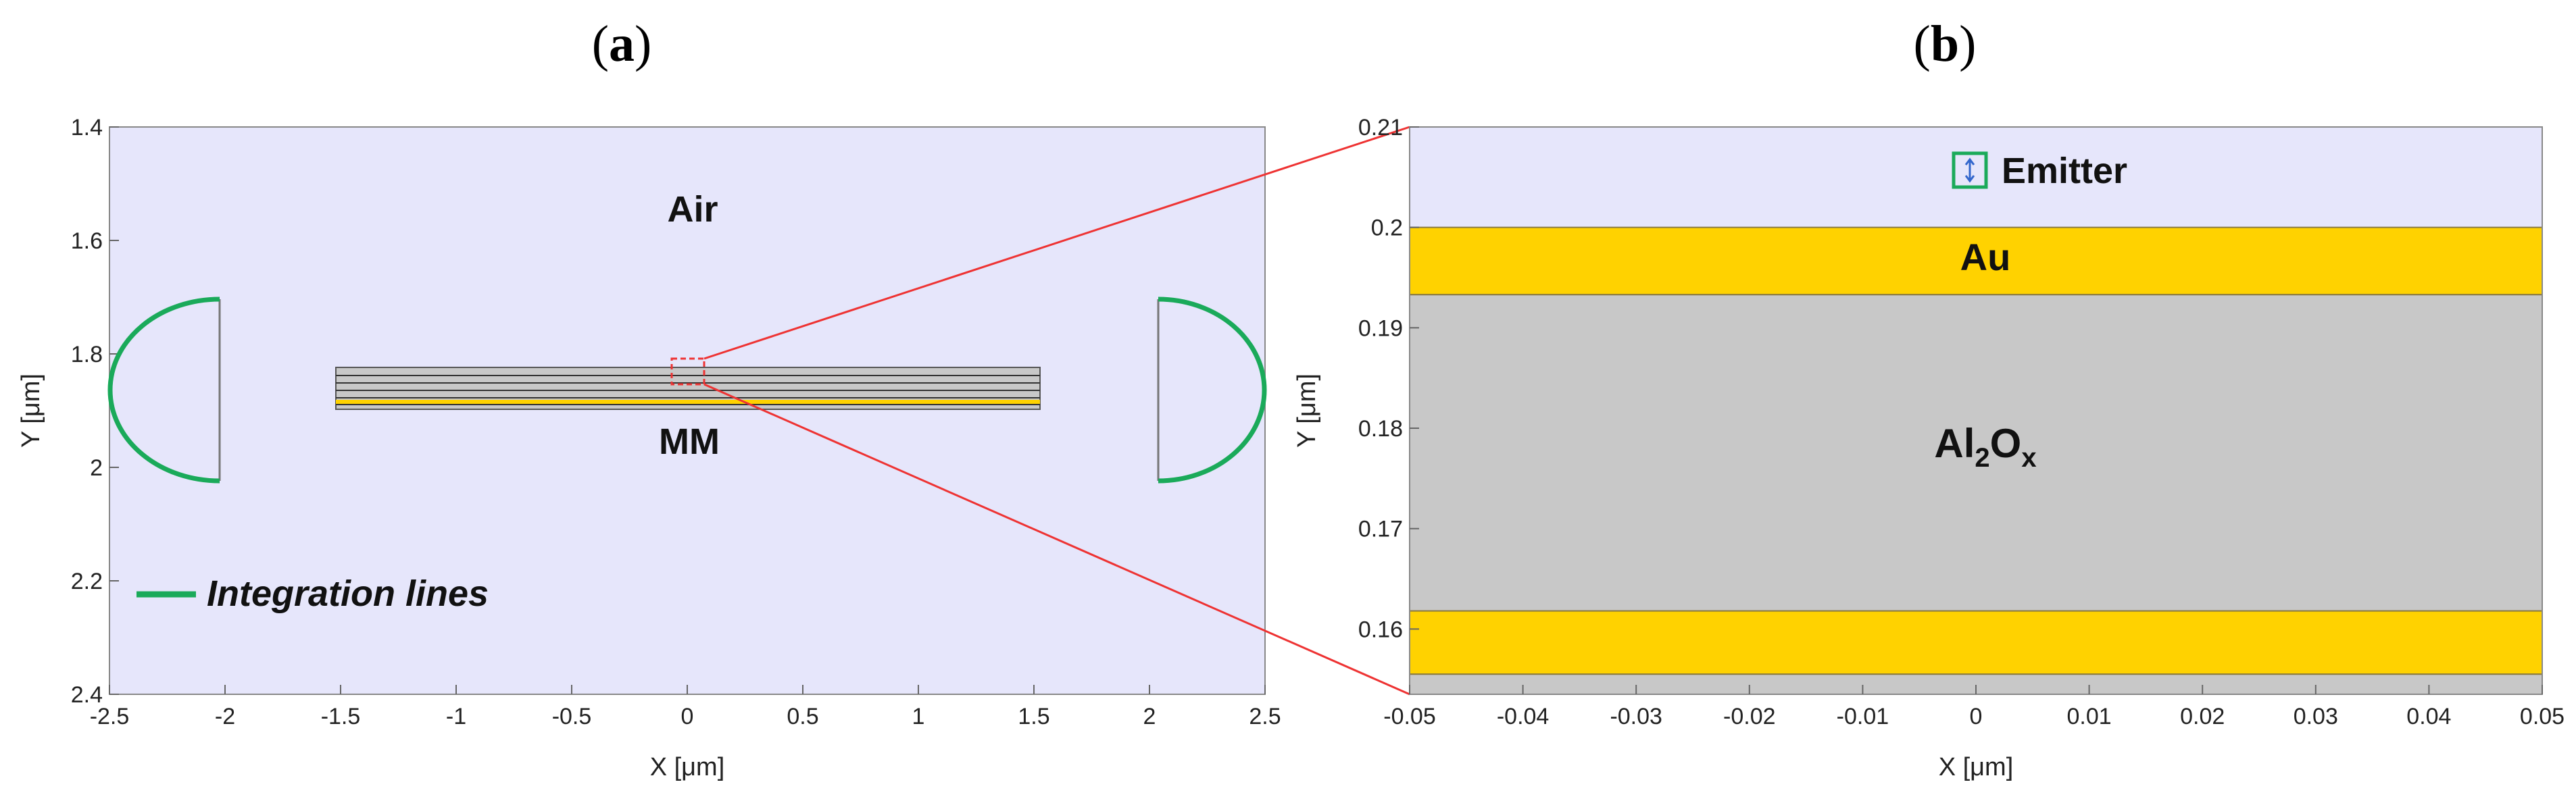 This screenshot has height=801, width=2576. What do you see at coordinates (1863, 717) in the screenshot?
I see `x-tick-label: -0.01` at bounding box center [1863, 717].